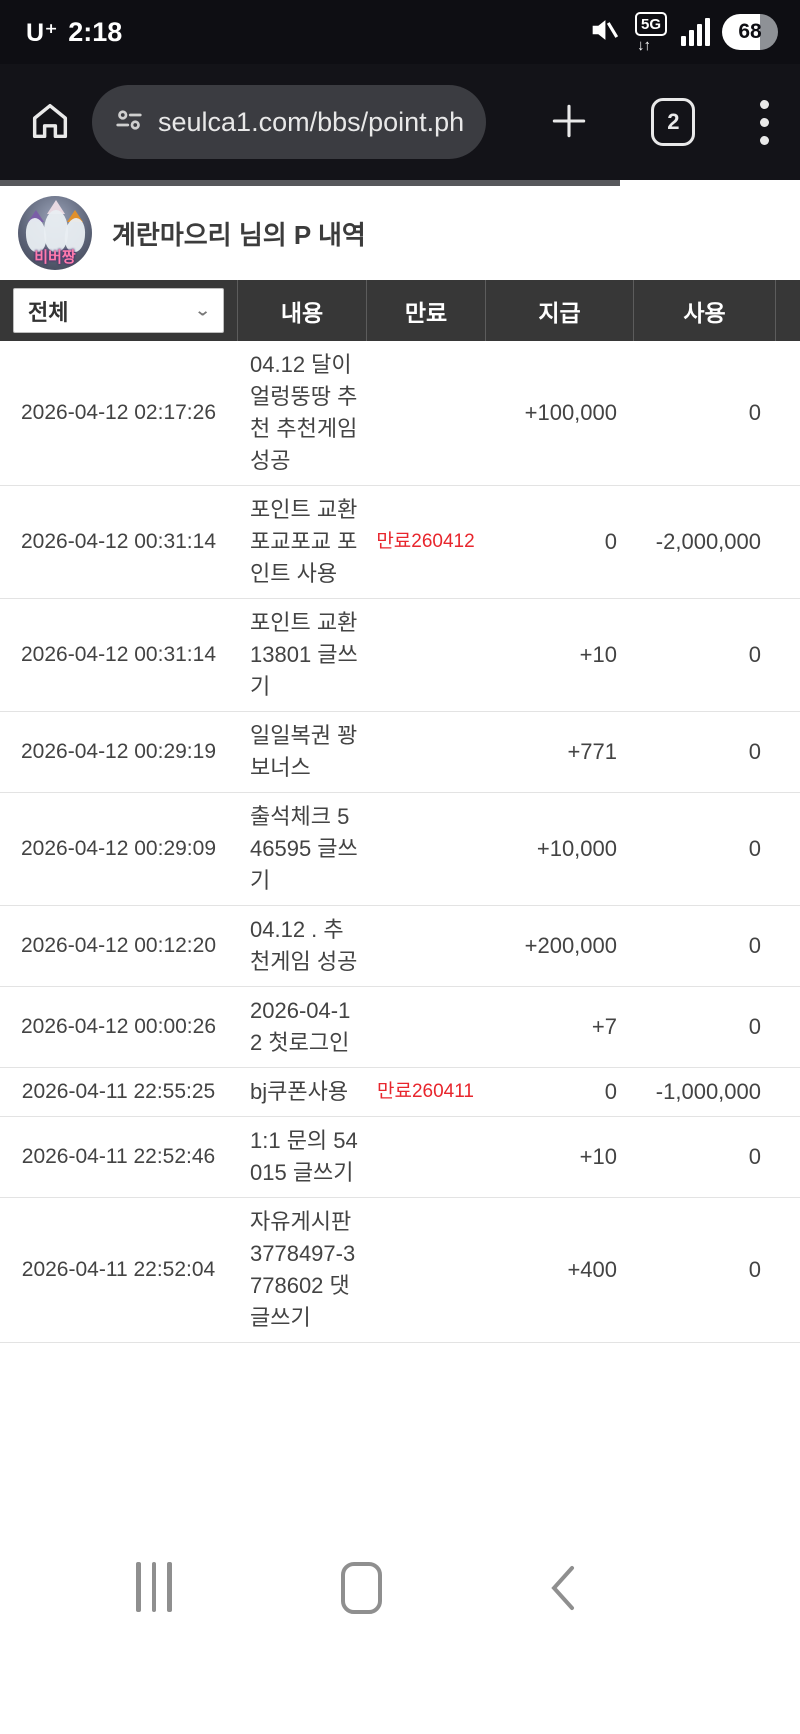  I want to click on muted-speaker-icon, so click(604, 32).